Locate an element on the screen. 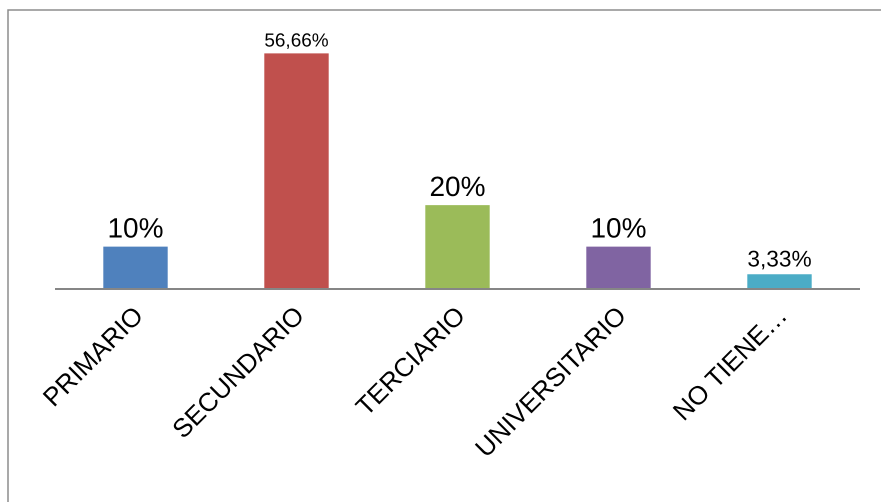 The image size is (881, 502). data-label: 20% is located at coordinates (457, 186).